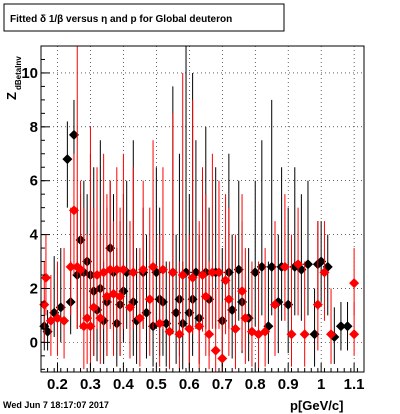 This screenshot has width=400, height=414. I want to click on x-tick-label: 0.3, so click(90, 384).